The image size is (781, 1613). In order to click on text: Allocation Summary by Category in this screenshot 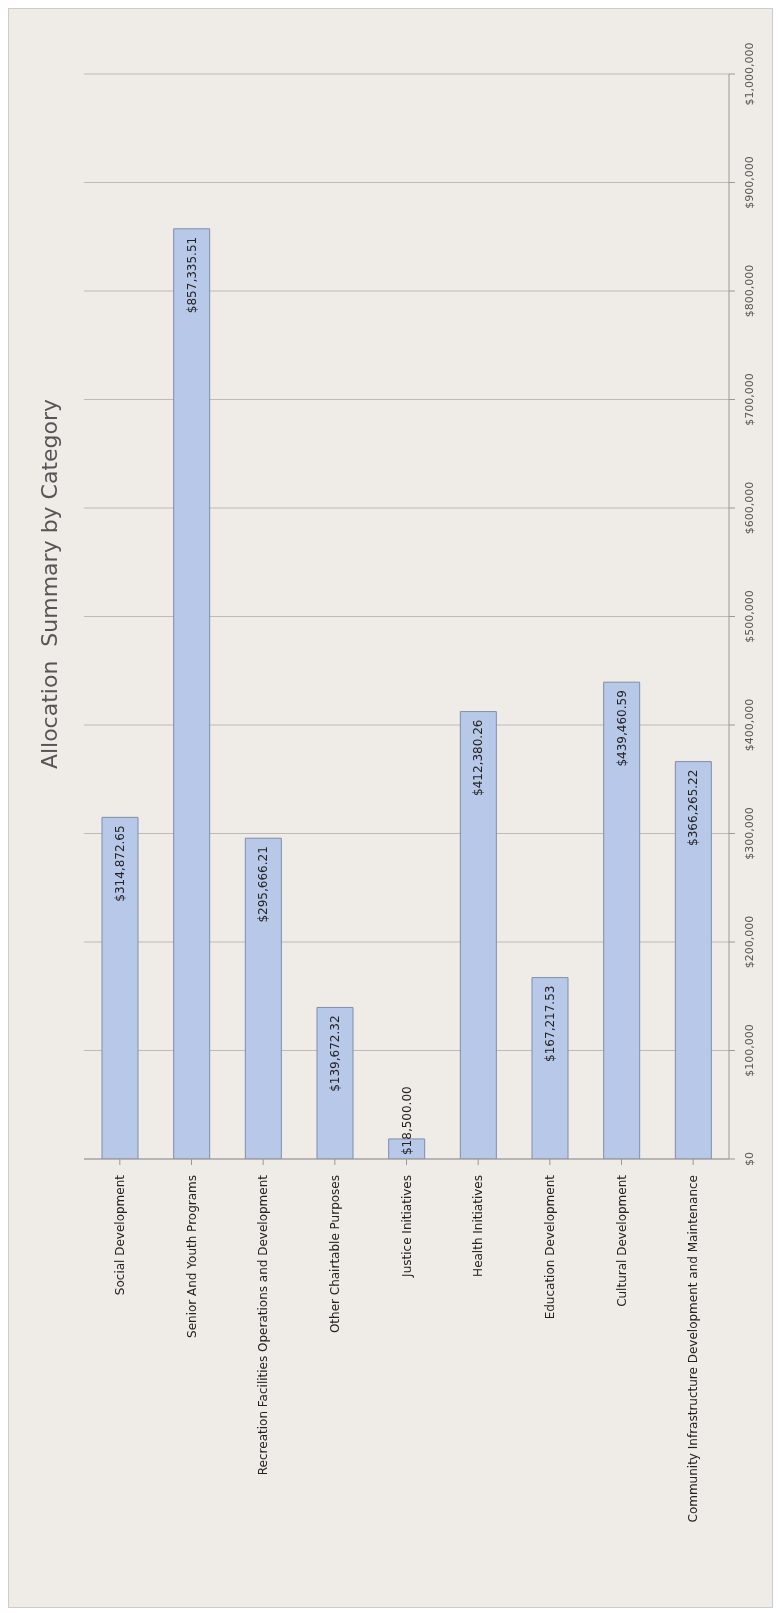, I will do `click(49, 584)`.